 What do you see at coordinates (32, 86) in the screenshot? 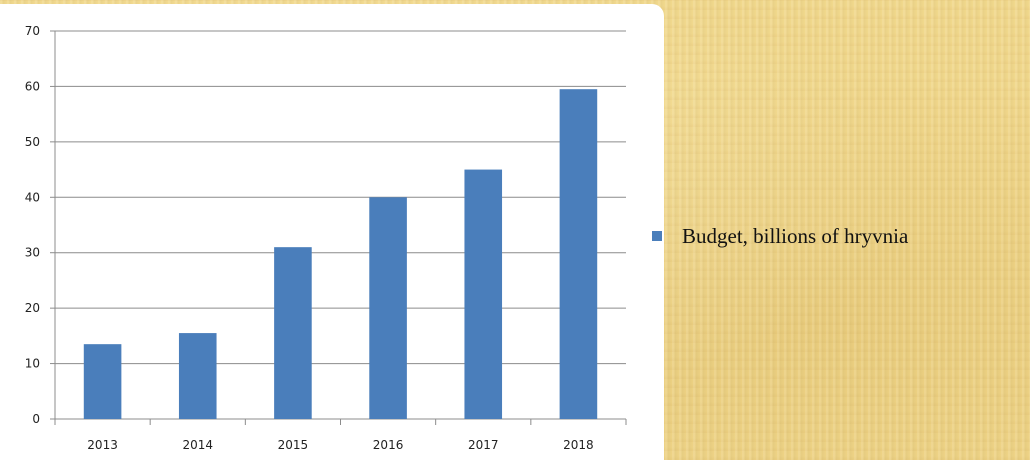
I see `y-tick-label: 60` at bounding box center [32, 86].